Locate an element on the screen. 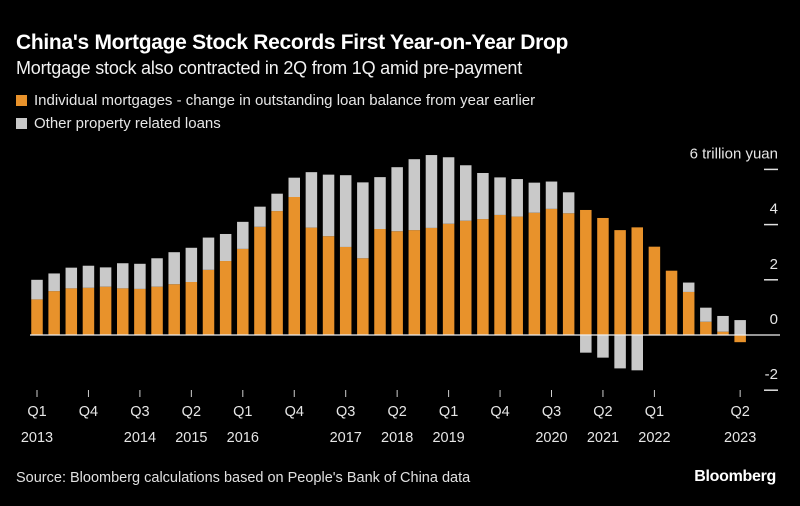 This screenshot has width=800, height=506. legend-label: Other property related loans is located at coordinates (127, 123).